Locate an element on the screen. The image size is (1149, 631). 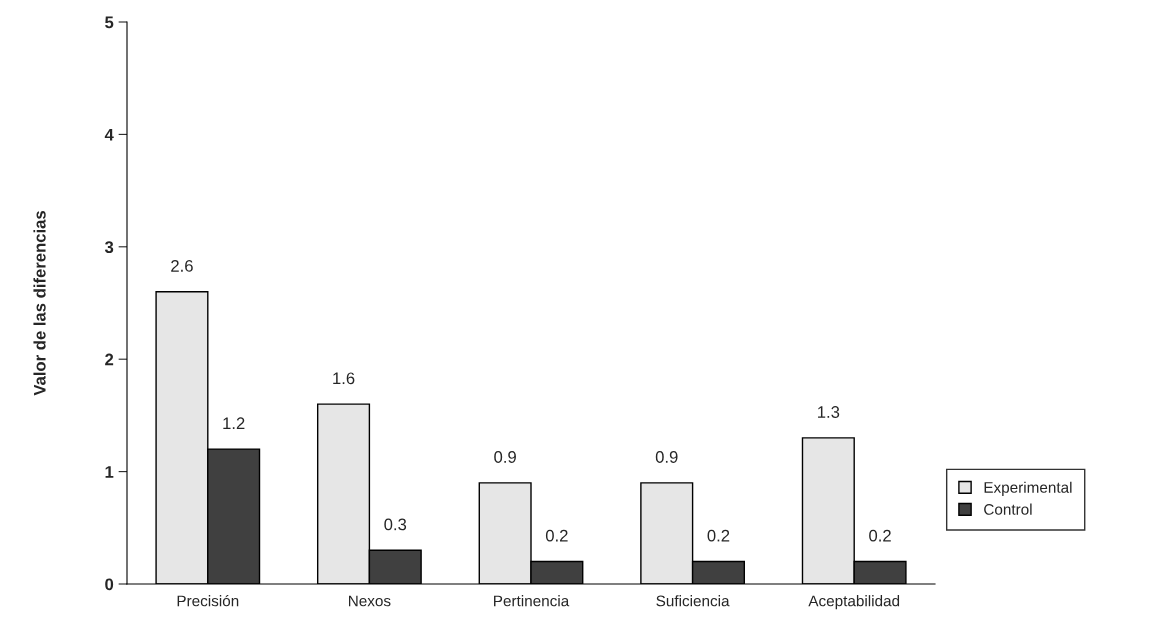
data-label: 1.2 is located at coordinates (234, 423).